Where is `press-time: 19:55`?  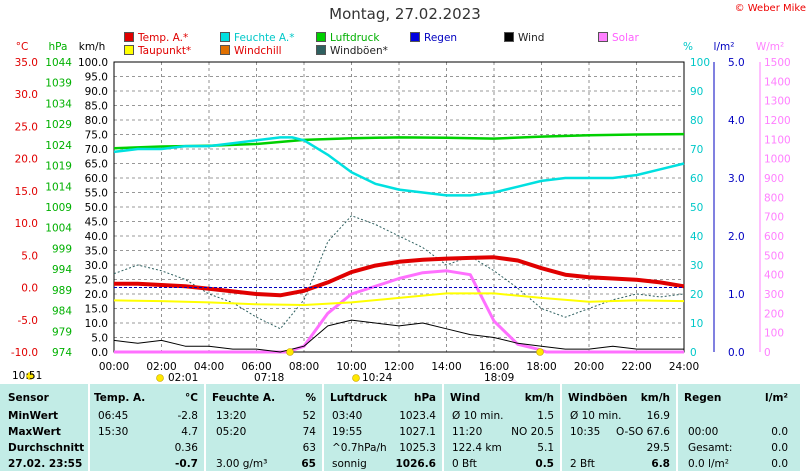
press-time: 19:55 is located at coordinates (347, 432).